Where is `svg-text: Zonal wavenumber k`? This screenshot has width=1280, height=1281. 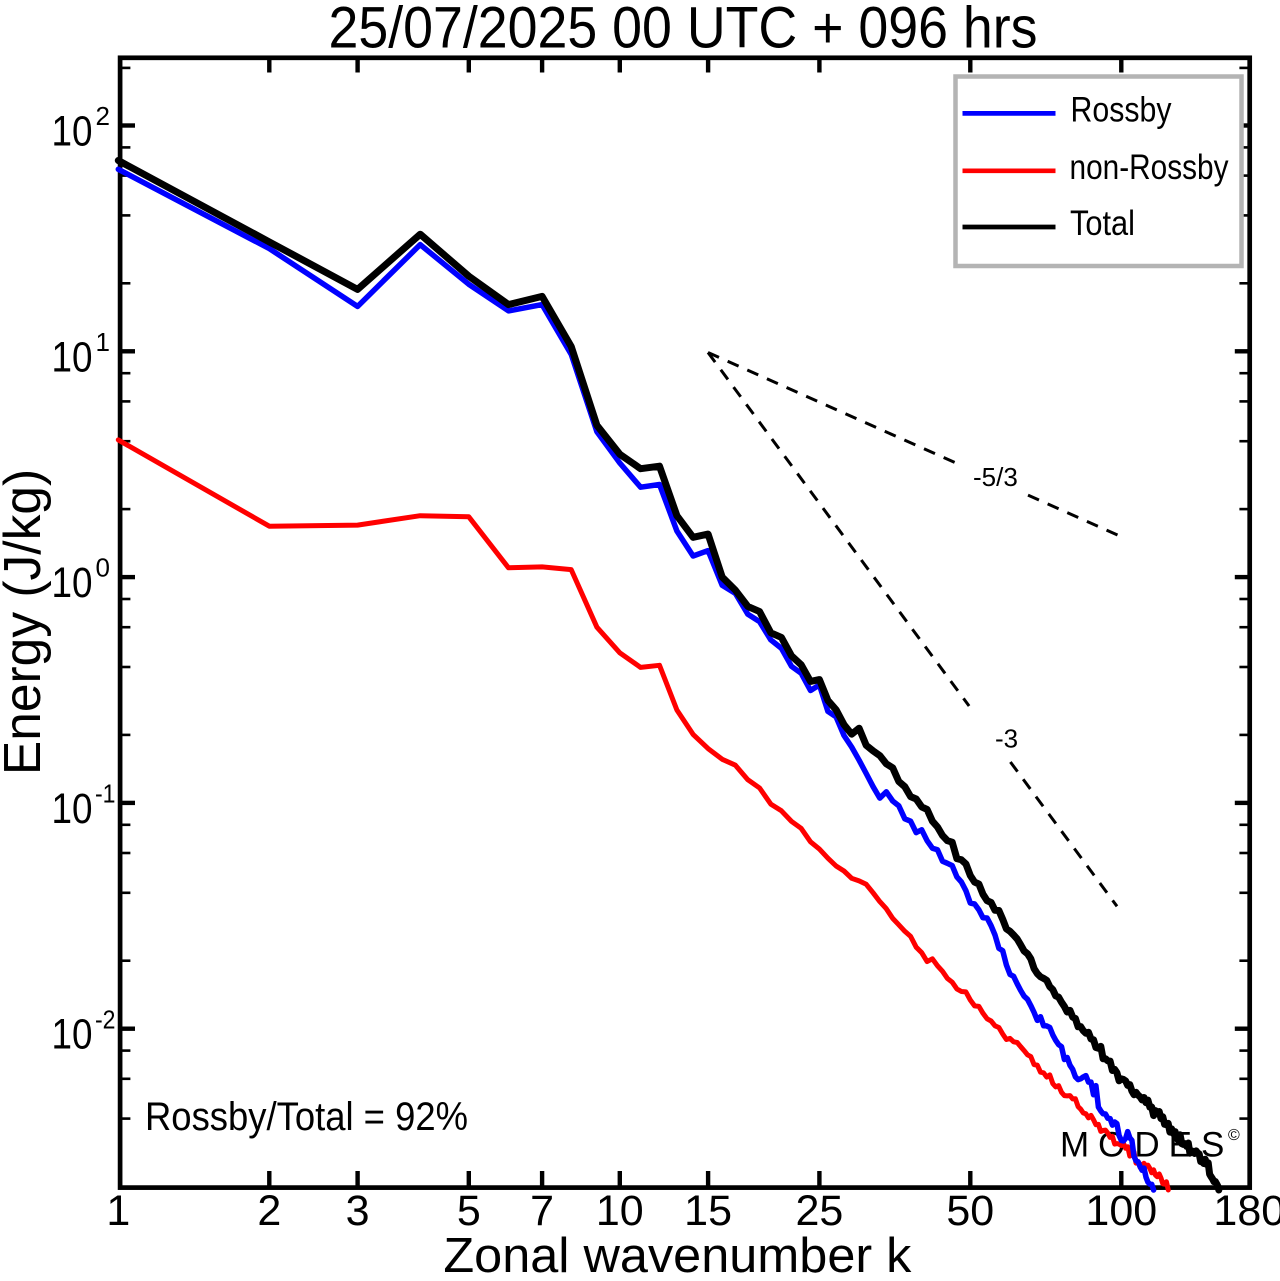 svg-text: Zonal wavenumber k is located at coordinates (677, 1255).